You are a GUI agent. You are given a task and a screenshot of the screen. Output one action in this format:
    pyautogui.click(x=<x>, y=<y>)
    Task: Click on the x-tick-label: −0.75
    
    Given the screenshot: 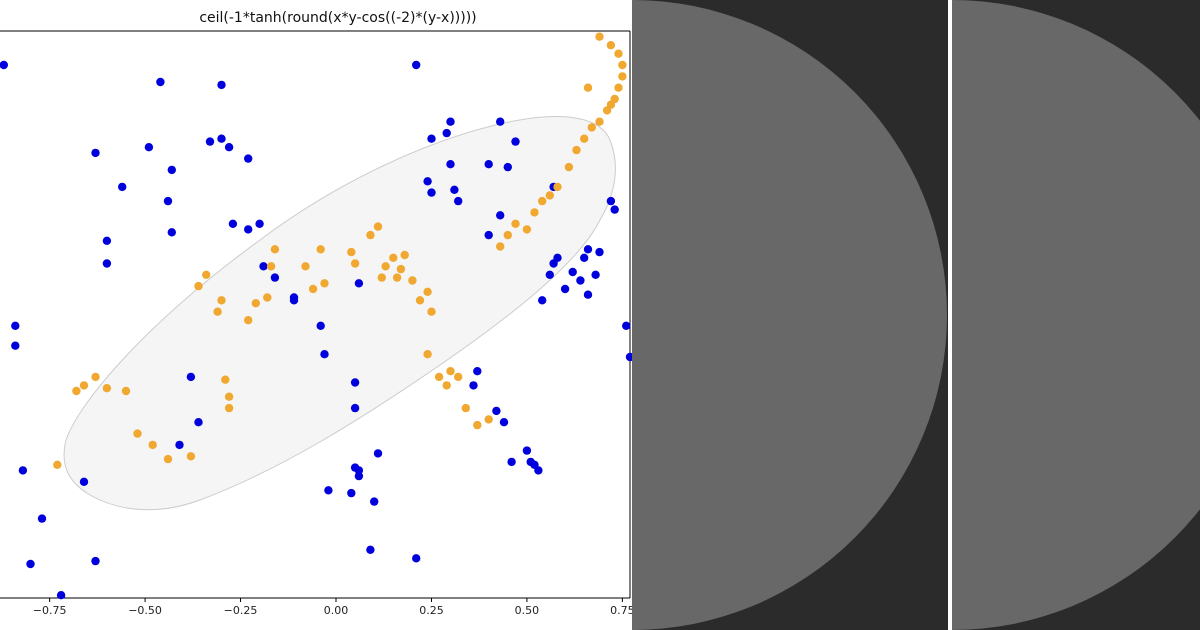 What is the action you would take?
    pyautogui.click(x=50, y=610)
    